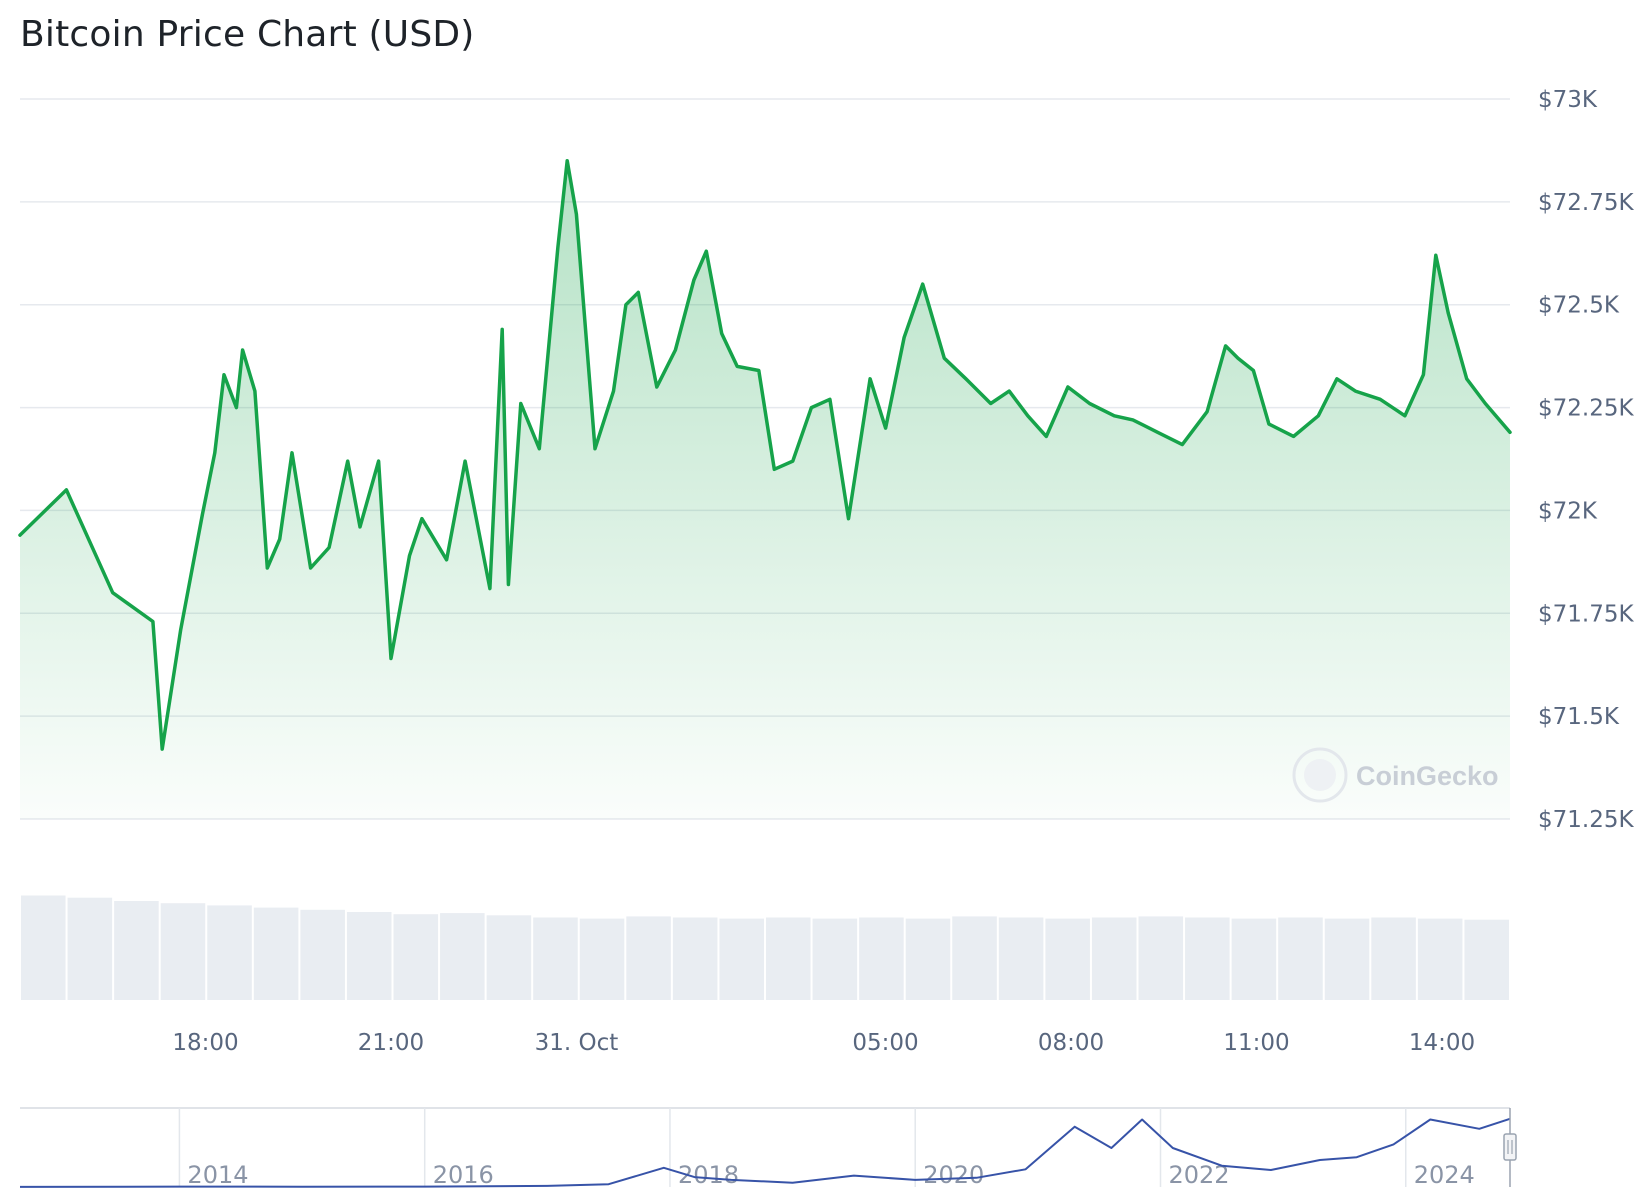 The height and width of the screenshot is (1200, 1644). What do you see at coordinates (765, 947) in the screenshot?
I see `volume-bars` at bounding box center [765, 947].